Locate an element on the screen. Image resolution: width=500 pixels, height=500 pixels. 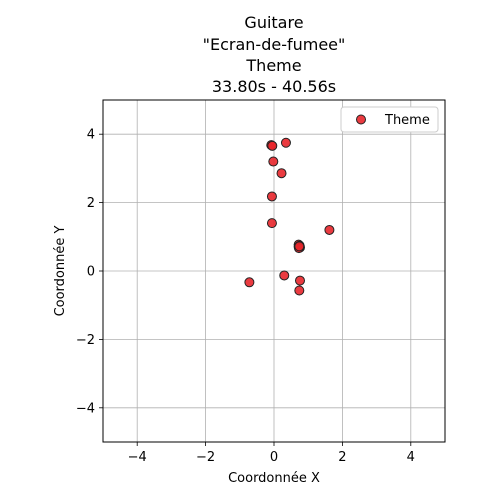
legend-label-theme: Theme is located at coordinates (407, 120).